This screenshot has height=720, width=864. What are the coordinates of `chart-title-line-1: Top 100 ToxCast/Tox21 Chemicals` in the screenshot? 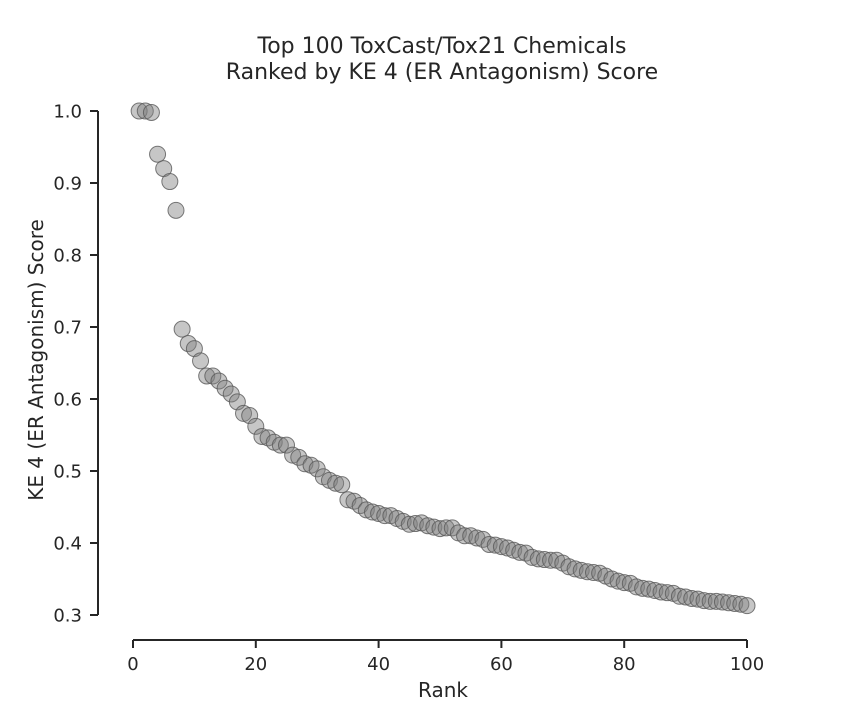 It's located at (442, 46).